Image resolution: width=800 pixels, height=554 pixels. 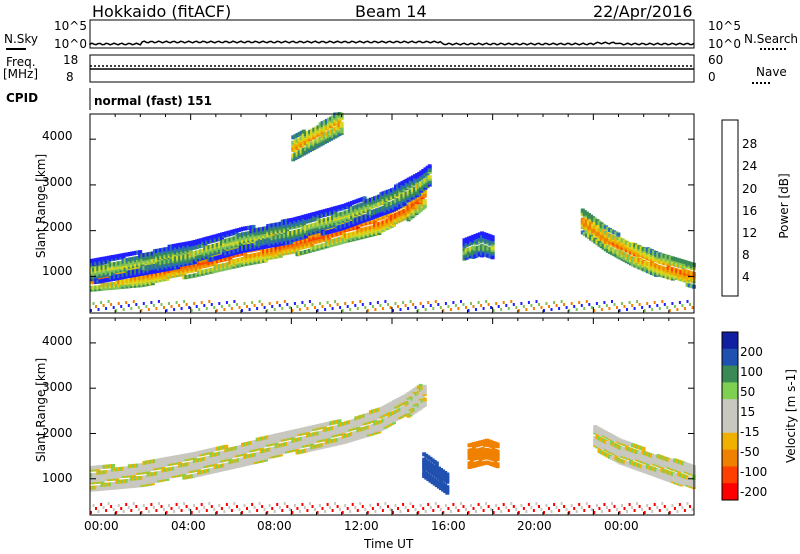 I want to click on velocity-ytick-4000: 4000, so click(x=57, y=341).